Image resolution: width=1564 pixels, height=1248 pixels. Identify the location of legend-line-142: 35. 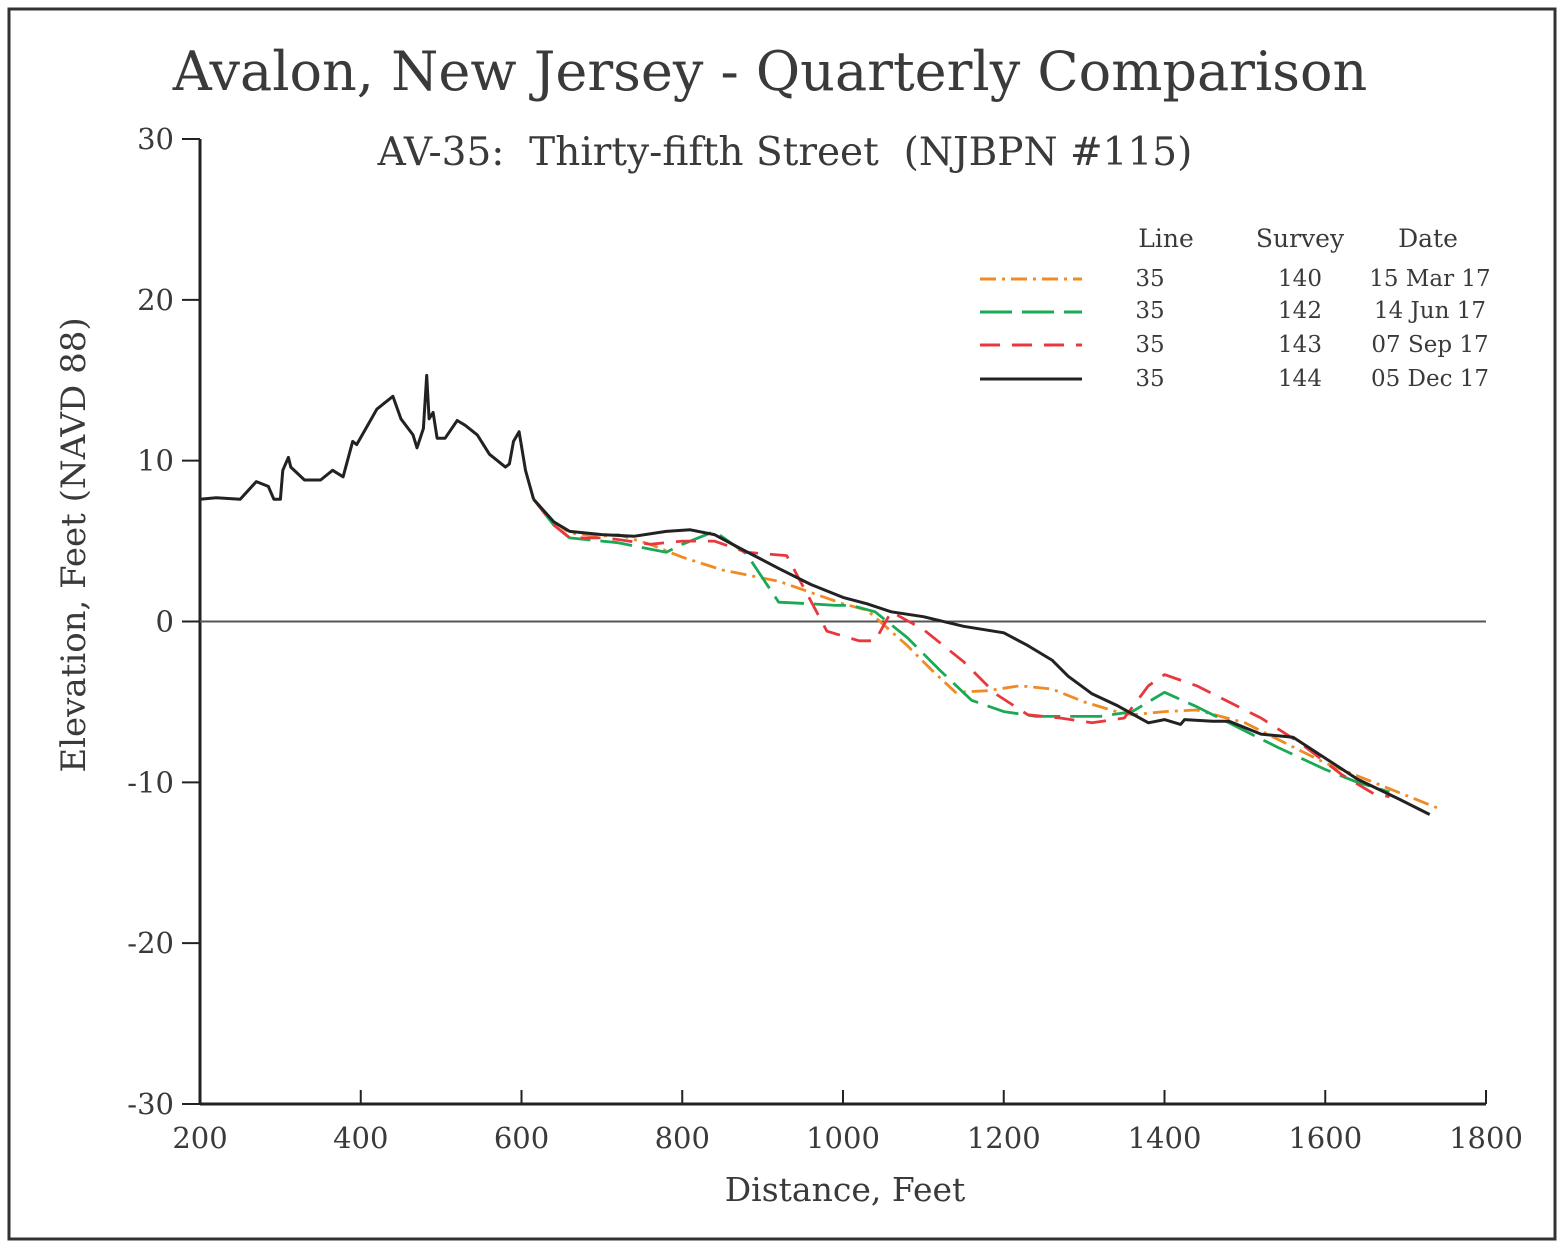
(1149, 311).